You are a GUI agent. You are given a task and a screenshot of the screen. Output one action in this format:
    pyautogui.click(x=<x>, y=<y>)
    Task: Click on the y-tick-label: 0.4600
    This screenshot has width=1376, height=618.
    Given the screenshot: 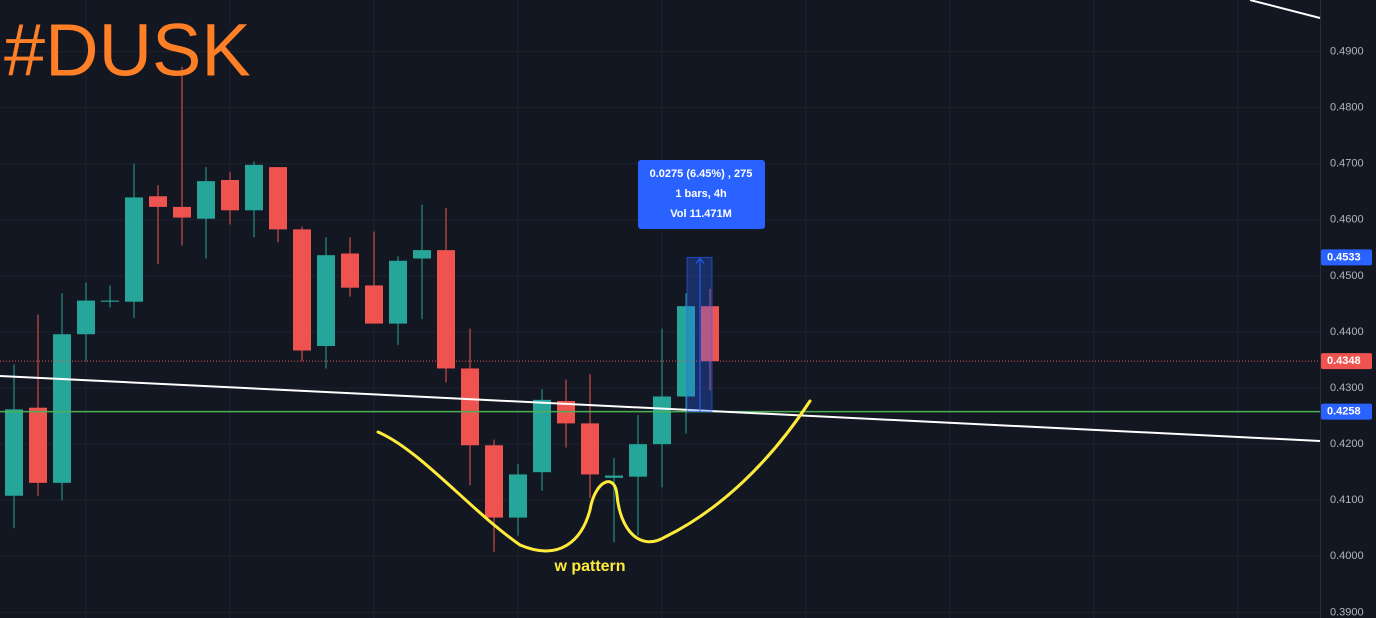 What is the action you would take?
    pyautogui.click(x=1347, y=220)
    